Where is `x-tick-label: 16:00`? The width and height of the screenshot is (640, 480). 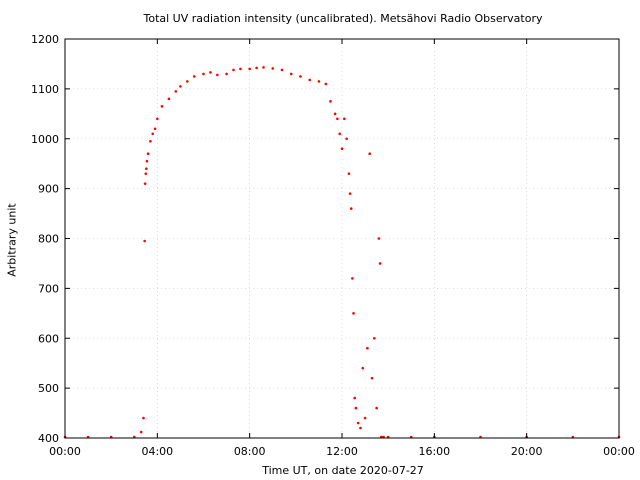
x-tick-label: 16:00 is located at coordinates (434, 451).